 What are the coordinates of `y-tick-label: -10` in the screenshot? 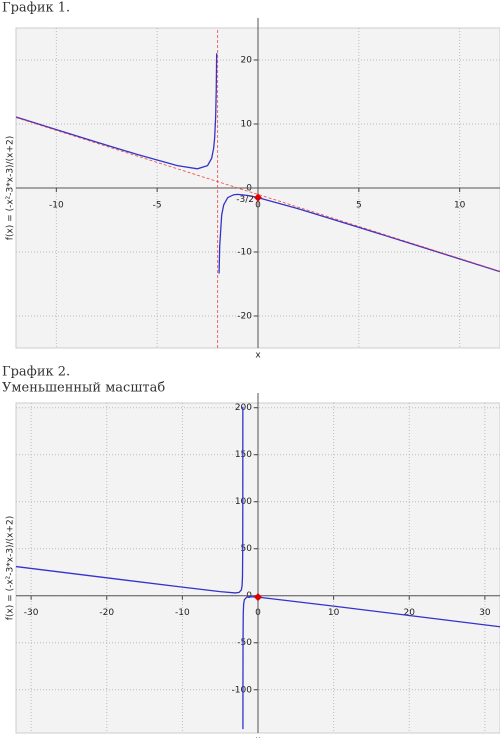 It's located at (244, 253).